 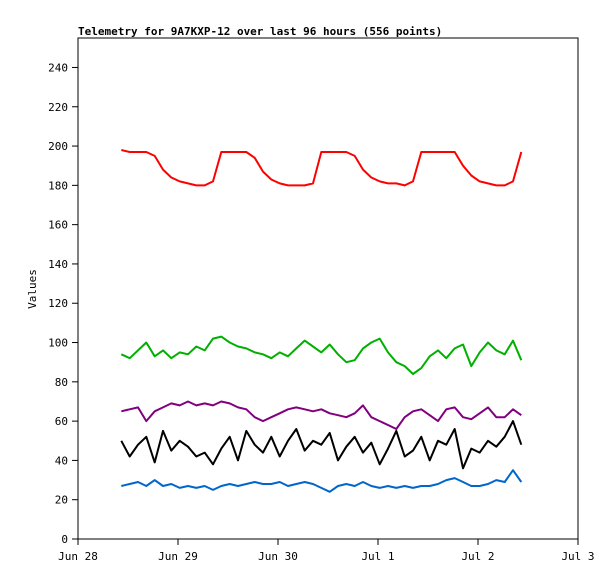 I want to click on y-tick-label: 80, so click(x=61, y=382).